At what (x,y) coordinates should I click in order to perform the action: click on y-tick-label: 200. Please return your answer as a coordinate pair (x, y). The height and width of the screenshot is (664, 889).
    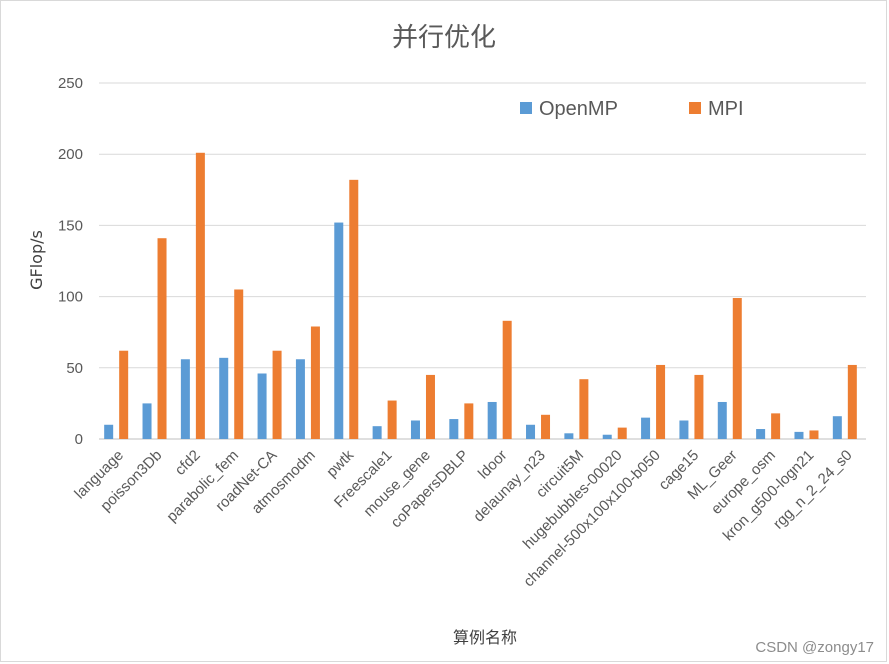
    Looking at the image, I should click on (70, 154).